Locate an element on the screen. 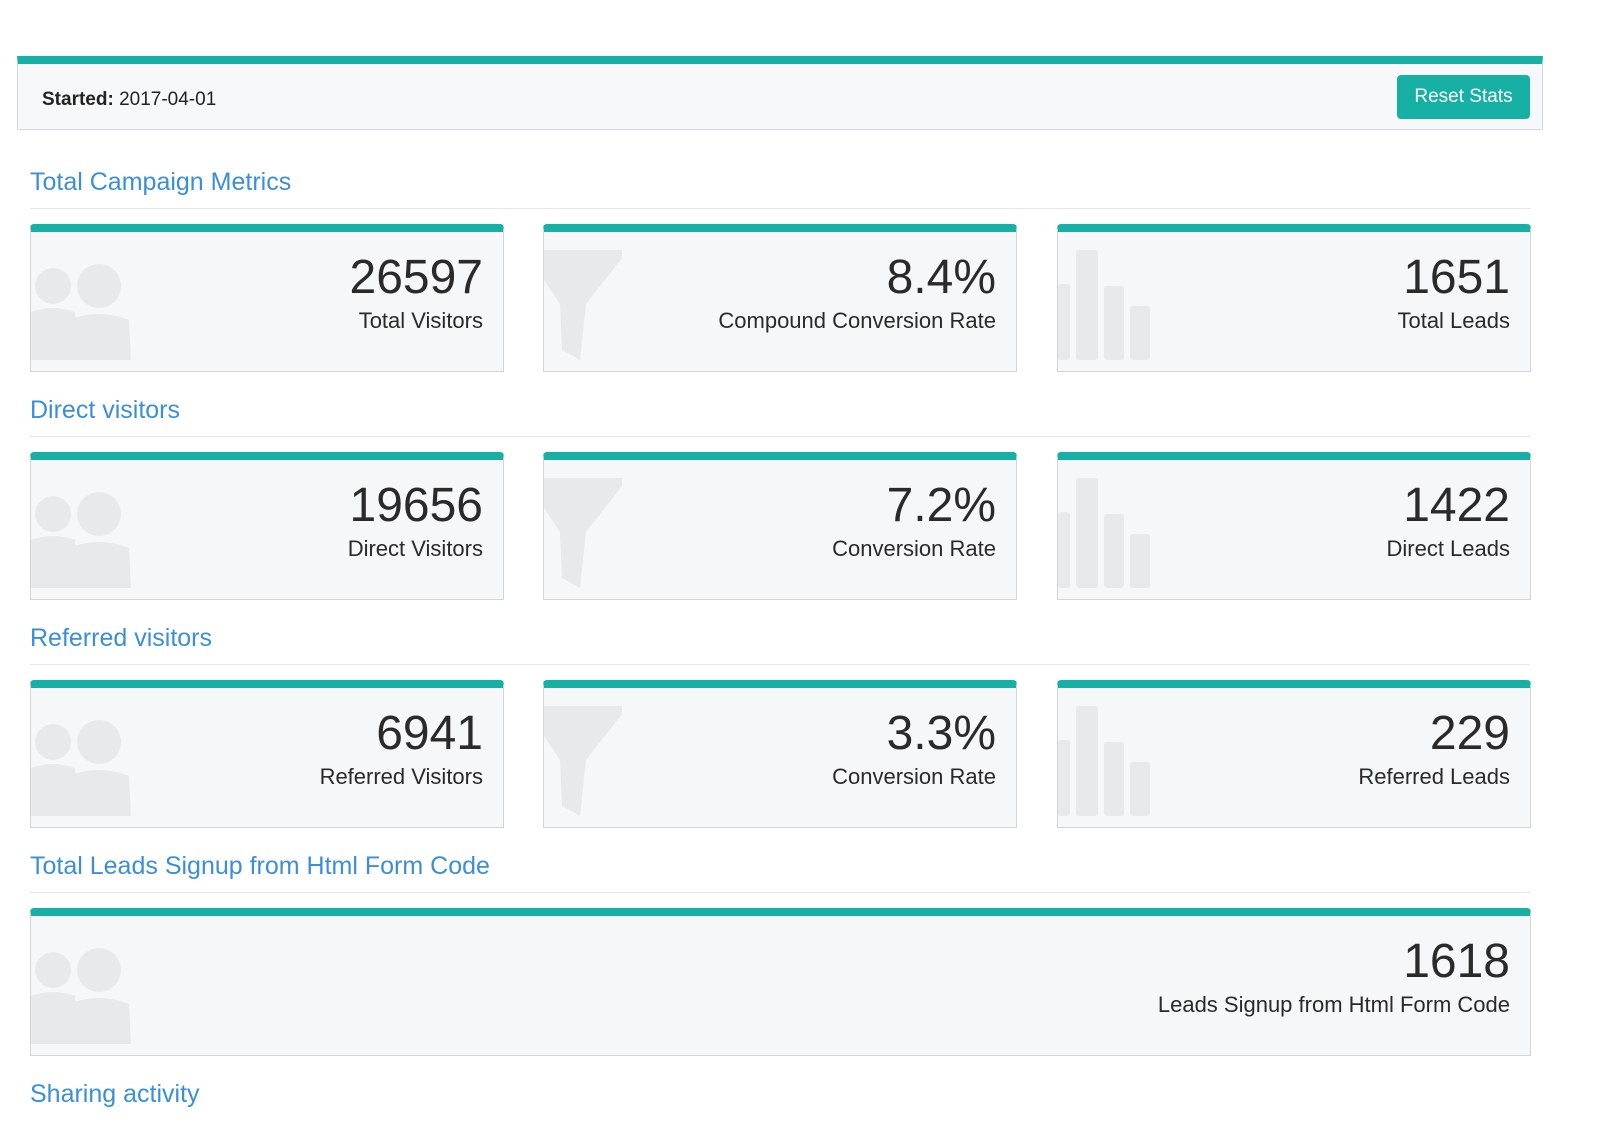 This screenshot has width=1600, height=1134. section-title-html-form-leads: Total Leads Signup from Html Form Code is located at coordinates (780, 868).